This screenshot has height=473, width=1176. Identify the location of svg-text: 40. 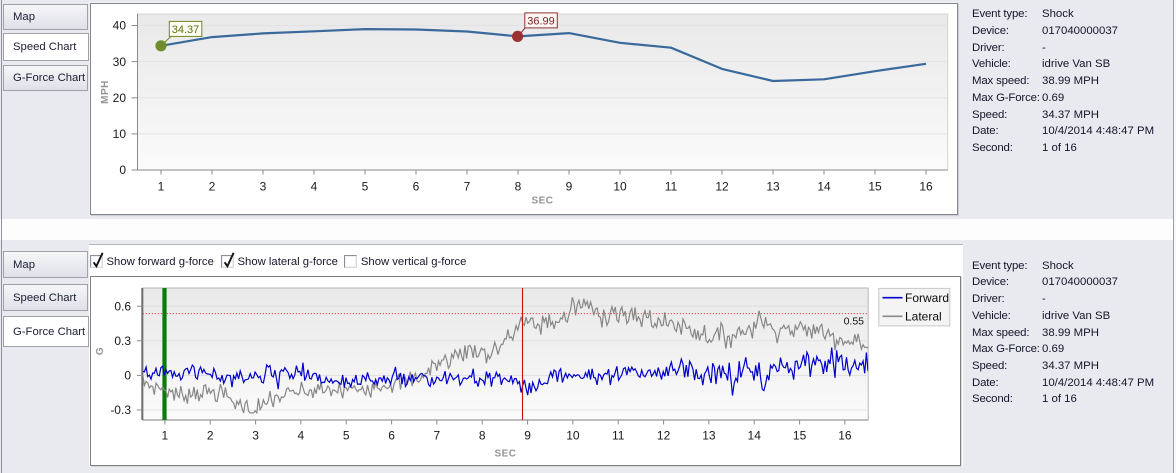
(120, 26).